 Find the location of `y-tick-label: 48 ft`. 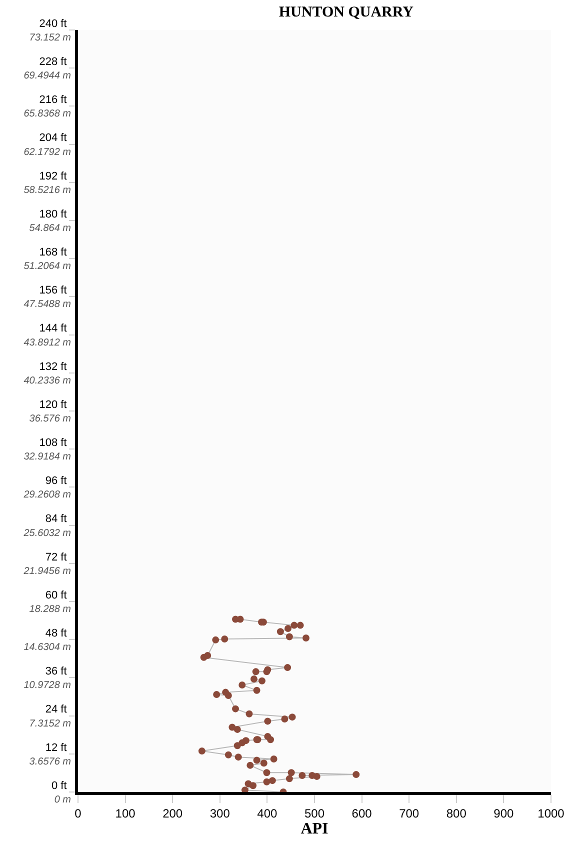

y-tick-label: 48 ft is located at coordinates (56, 633).